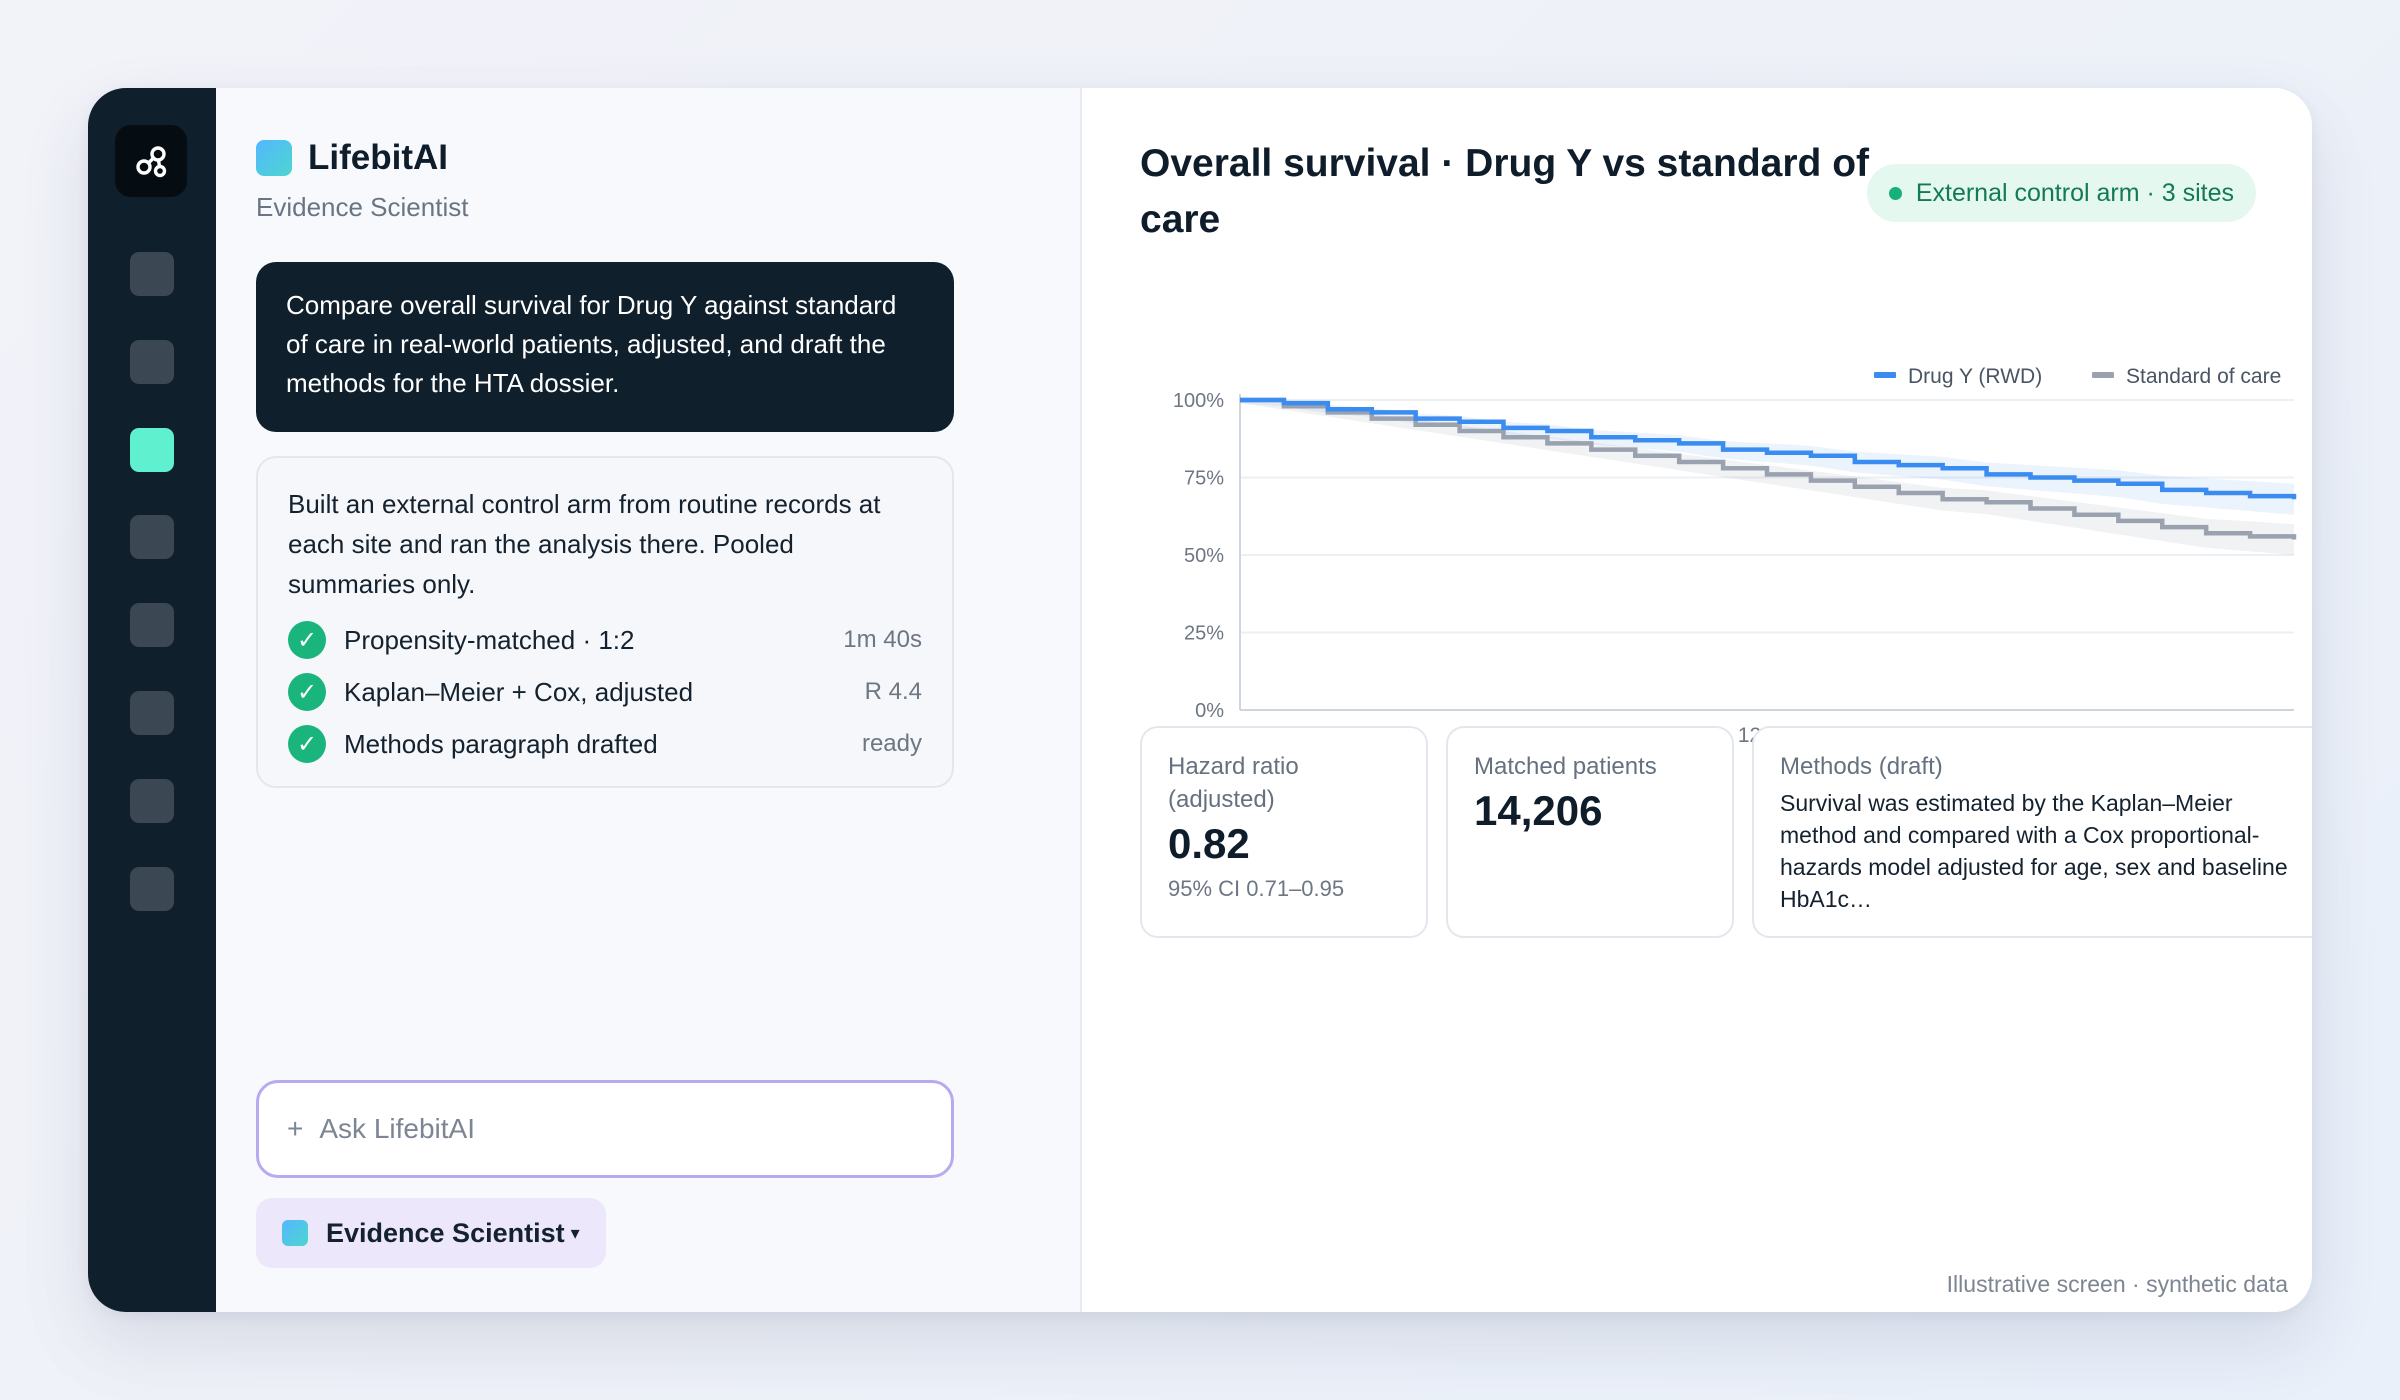 This screenshot has height=1400, width=2400. What do you see at coordinates (519, 691) in the screenshot?
I see `step-label: Kaplan–Meier + Cox, adjusted` at bounding box center [519, 691].